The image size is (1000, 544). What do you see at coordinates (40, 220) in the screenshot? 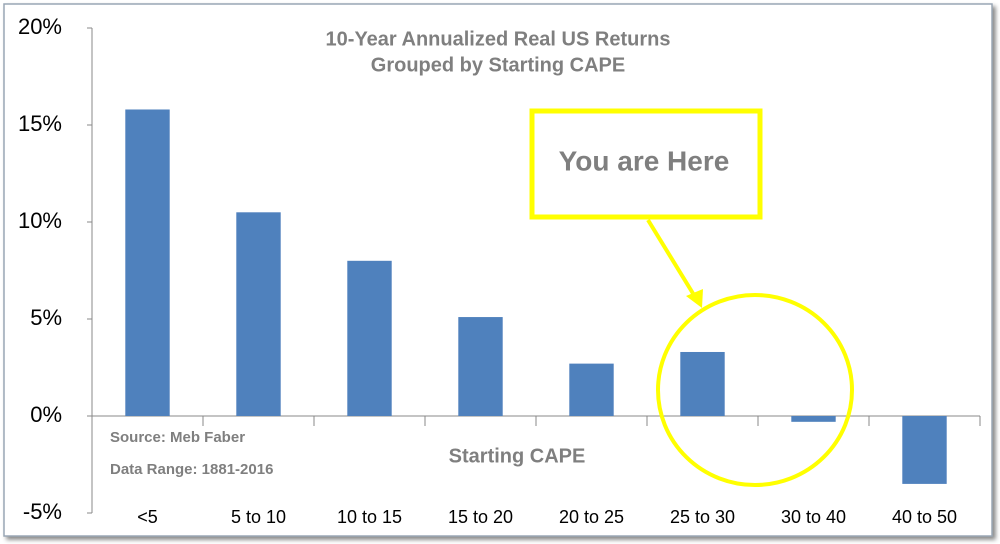
I see `y-tick-label: 10%` at bounding box center [40, 220].